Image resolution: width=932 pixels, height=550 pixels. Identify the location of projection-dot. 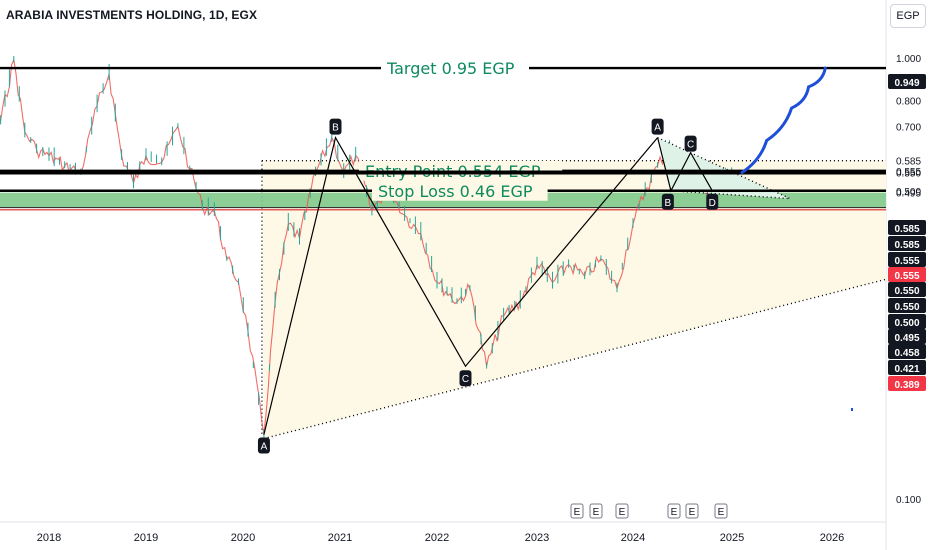
(852, 409).